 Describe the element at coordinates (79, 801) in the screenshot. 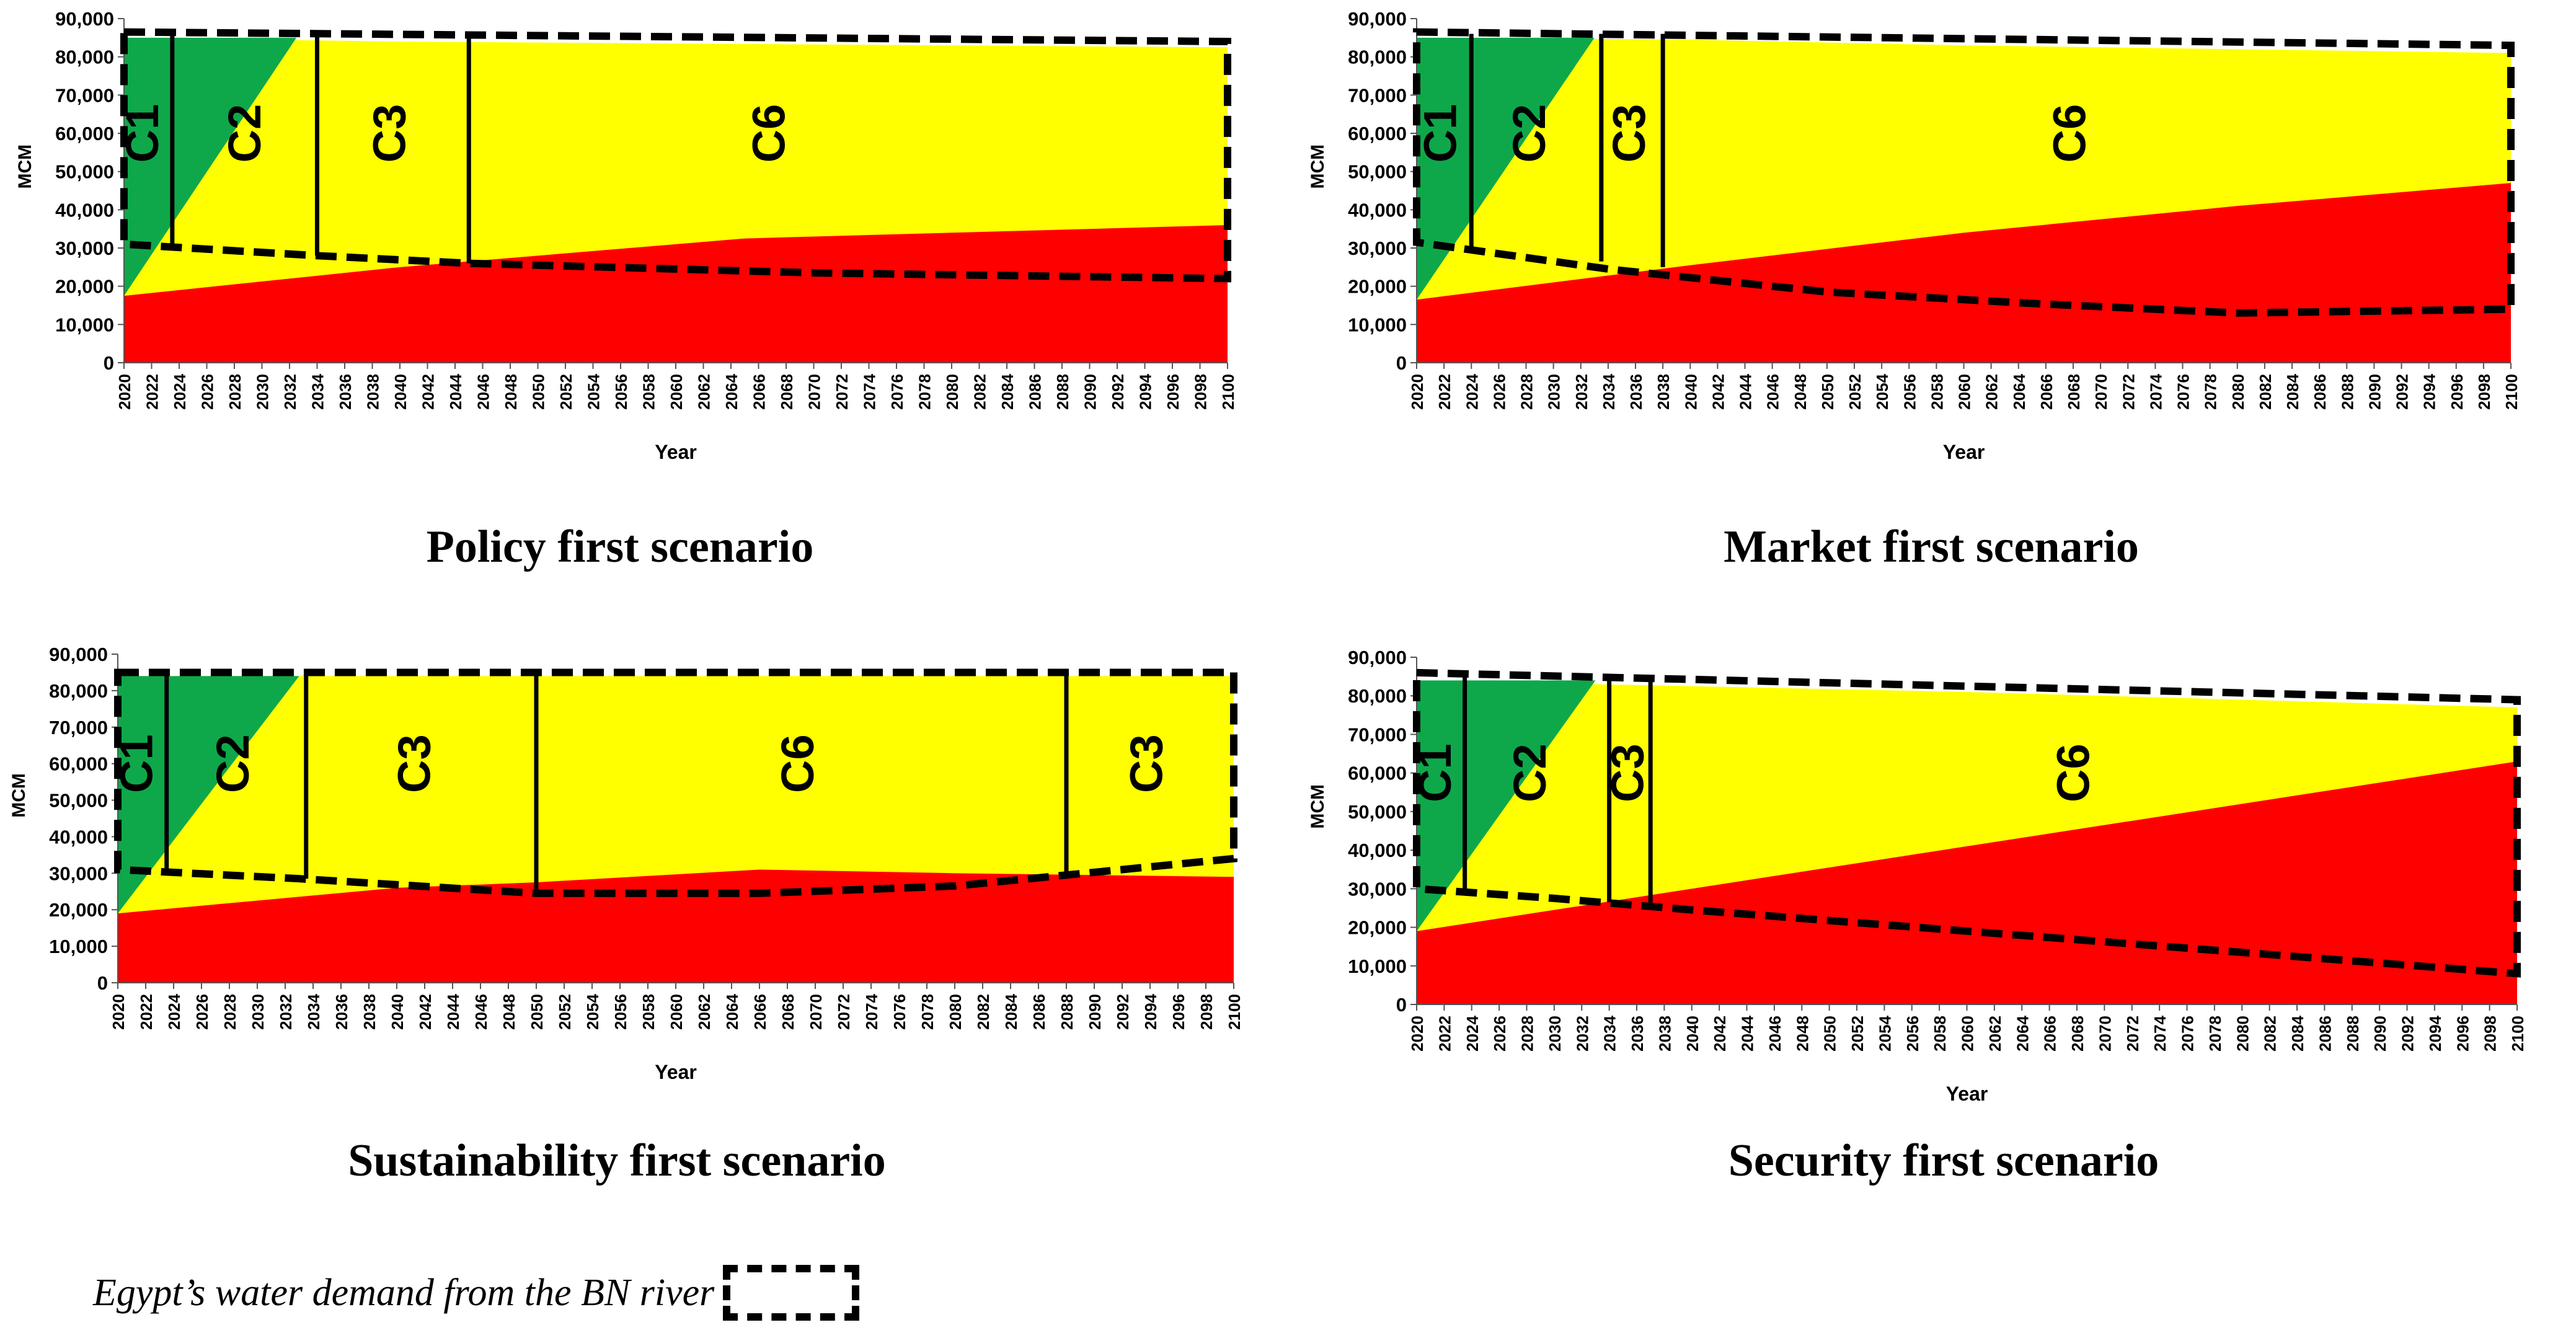

I see `y-tick-label: 50,000` at that location.